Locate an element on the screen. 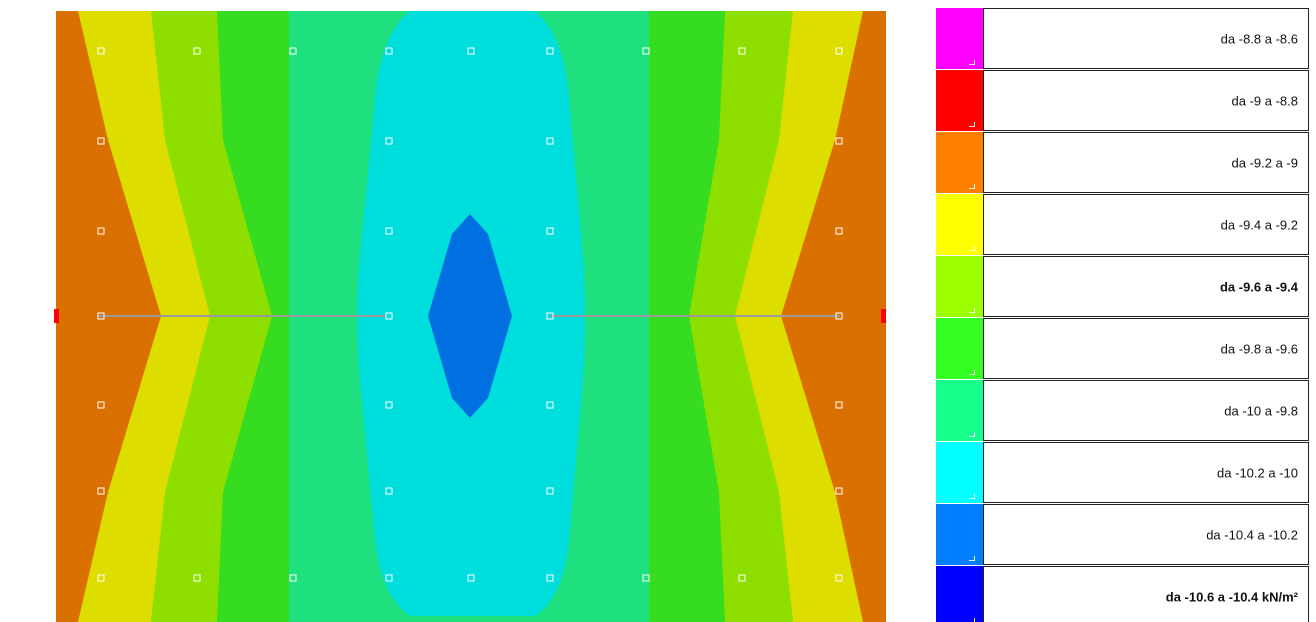  legend-row: da -9.8 a -9.6 is located at coordinates (1123, 349).